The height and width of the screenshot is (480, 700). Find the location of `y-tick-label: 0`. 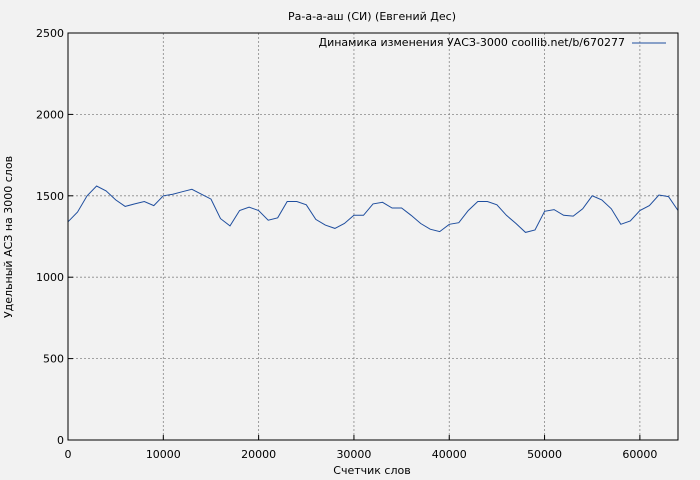

y-tick-label: 0 is located at coordinates (60, 440).